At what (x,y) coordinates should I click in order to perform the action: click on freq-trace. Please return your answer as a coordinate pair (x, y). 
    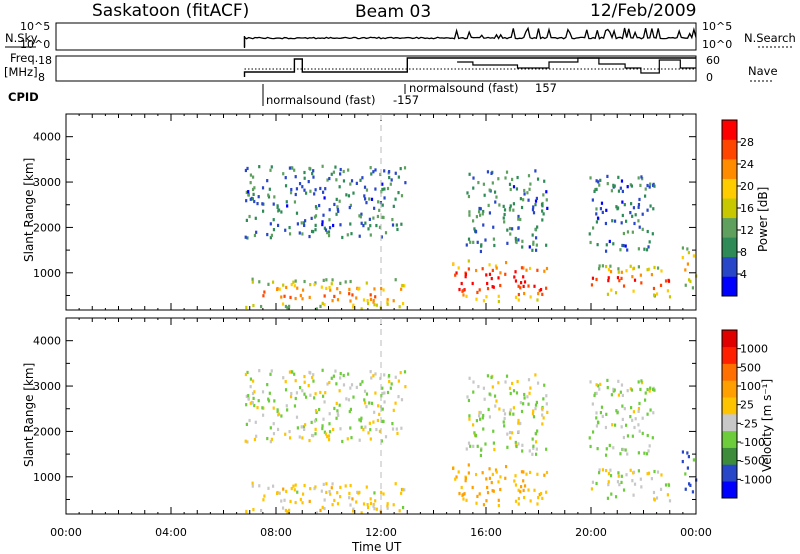
    Looking at the image, I should click on (469, 67).